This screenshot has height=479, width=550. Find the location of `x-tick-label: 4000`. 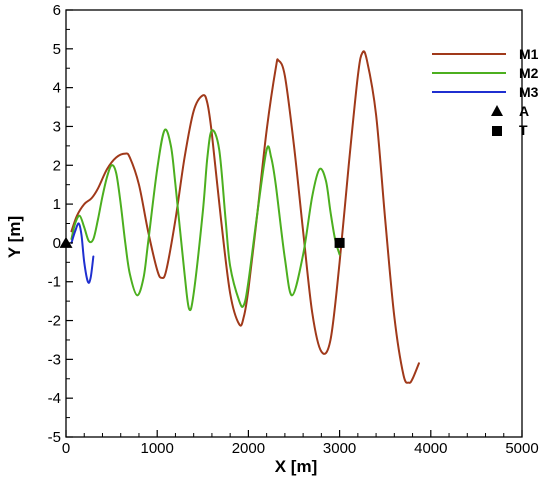

x-tick-label: 4000 is located at coordinates (430, 448).